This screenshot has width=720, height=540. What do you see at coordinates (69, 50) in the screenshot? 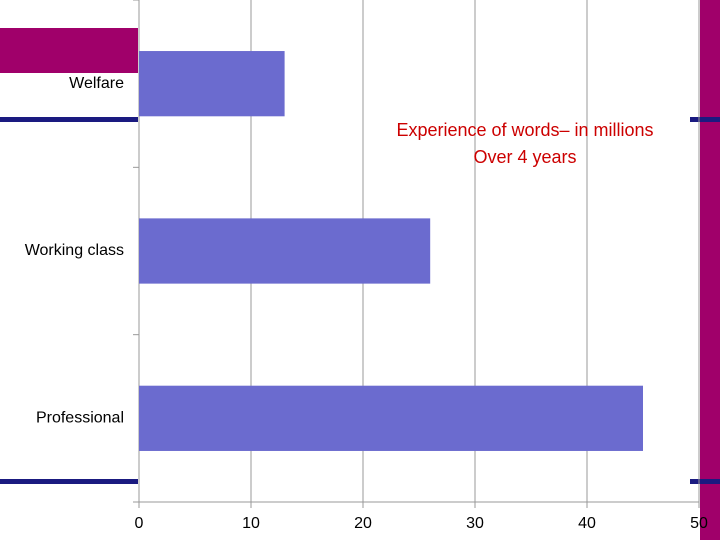
I see `decor-block` at bounding box center [69, 50].